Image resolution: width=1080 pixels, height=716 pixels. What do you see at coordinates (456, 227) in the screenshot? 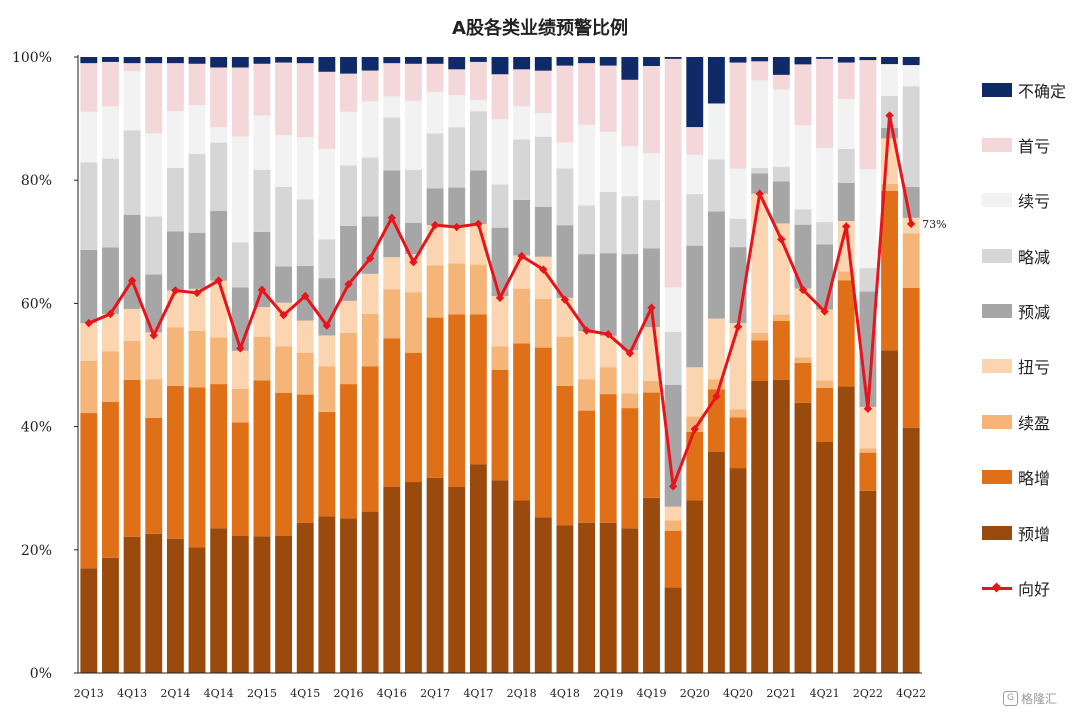
I see `line-point-3Q17` at bounding box center [456, 227].